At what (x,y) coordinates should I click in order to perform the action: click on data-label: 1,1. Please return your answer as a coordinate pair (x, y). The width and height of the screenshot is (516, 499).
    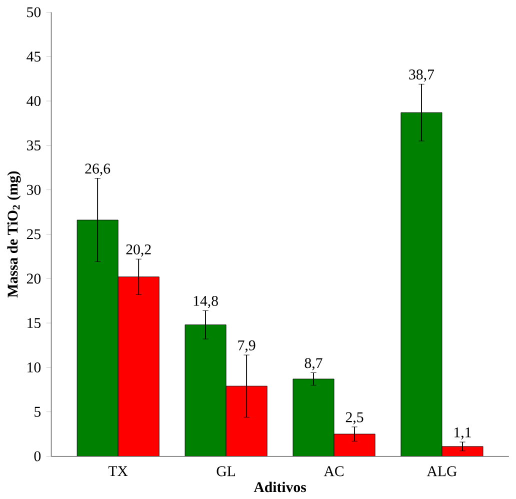
    Looking at the image, I should click on (462, 433).